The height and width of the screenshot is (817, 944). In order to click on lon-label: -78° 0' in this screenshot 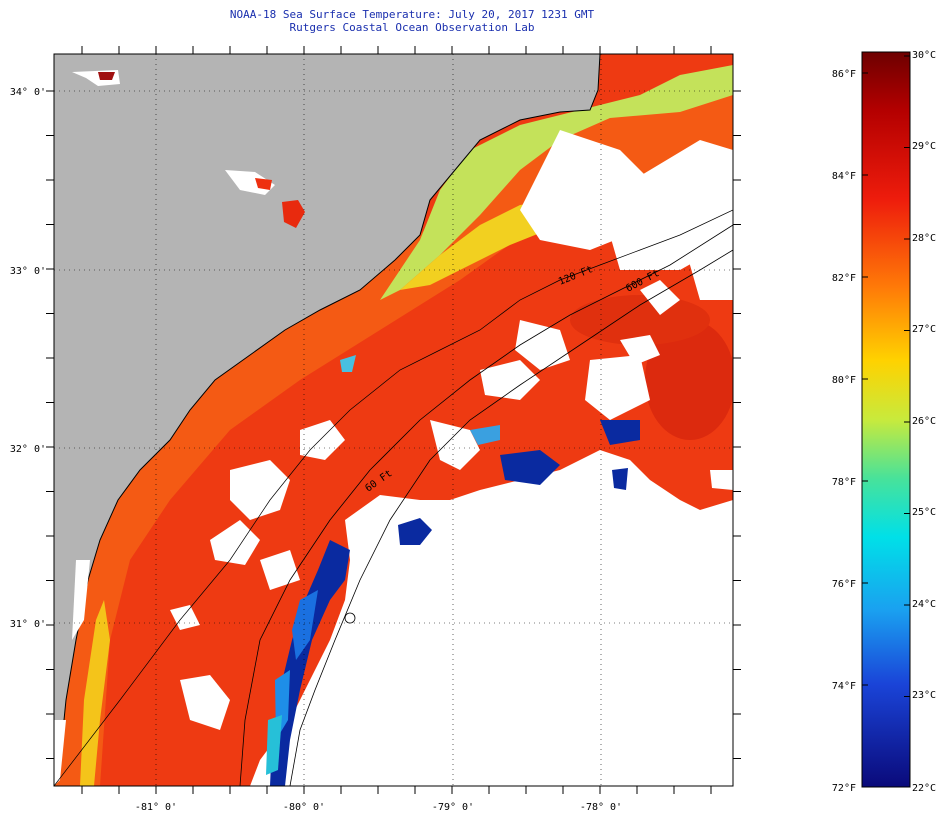, I will do `click(601, 807)`.